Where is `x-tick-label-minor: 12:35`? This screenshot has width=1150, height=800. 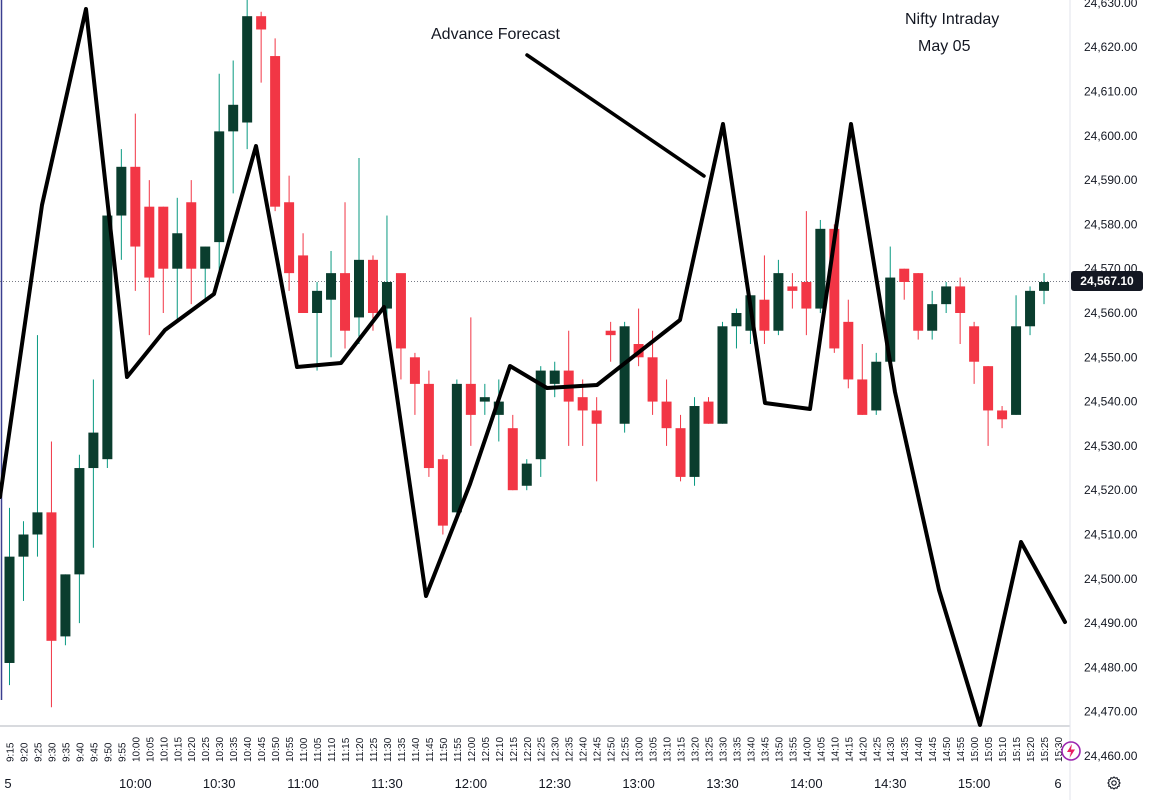
x-tick-label-minor: 12:35 is located at coordinates (570, 749).